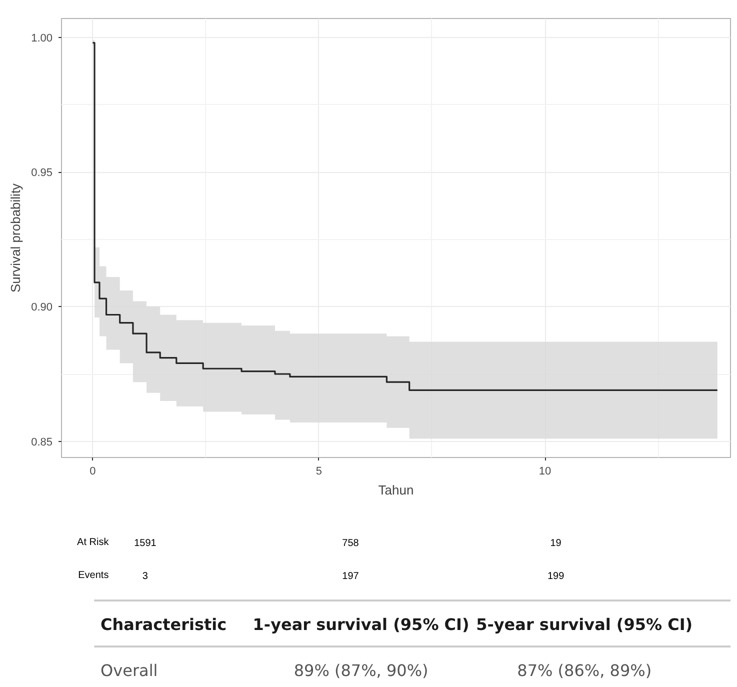 This screenshot has height=687, width=737. I want to click on text: At Risk, so click(93, 542).